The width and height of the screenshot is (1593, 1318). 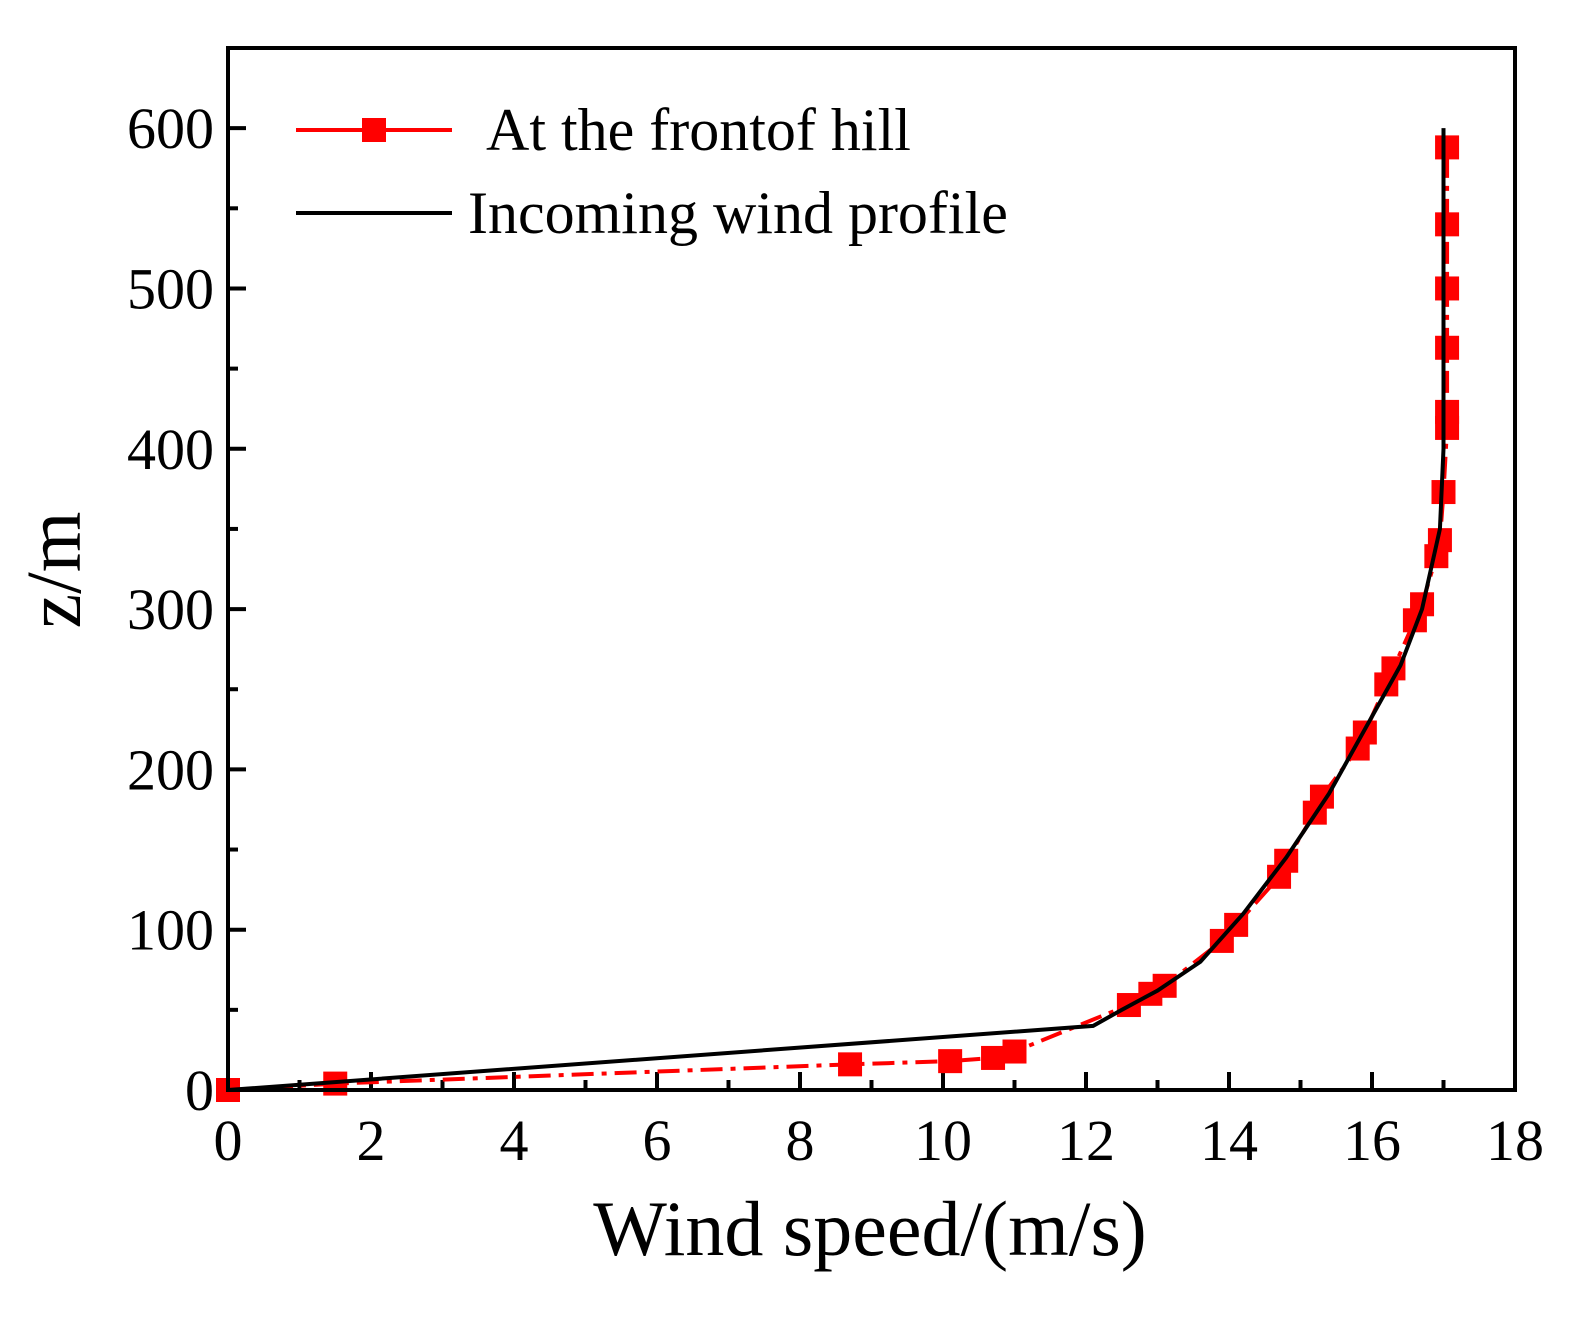 What do you see at coordinates (371, 1140) in the screenshot?
I see `x-tick-label: 2` at bounding box center [371, 1140].